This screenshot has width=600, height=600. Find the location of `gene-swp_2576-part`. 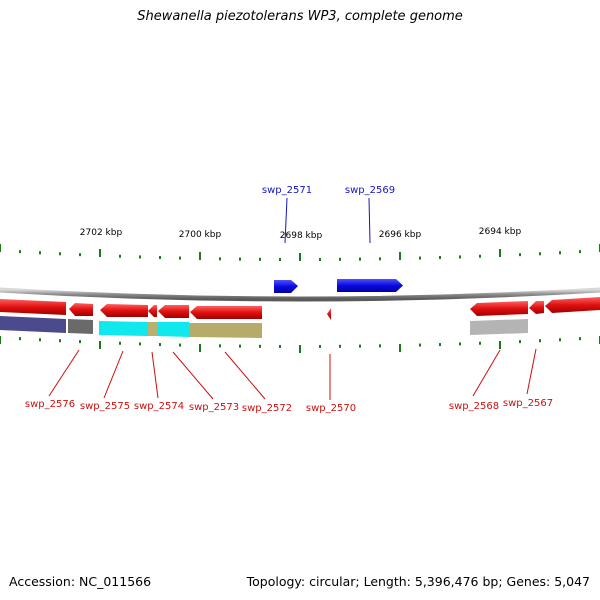

gene-swp_2576-part is located at coordinates (33, 307).